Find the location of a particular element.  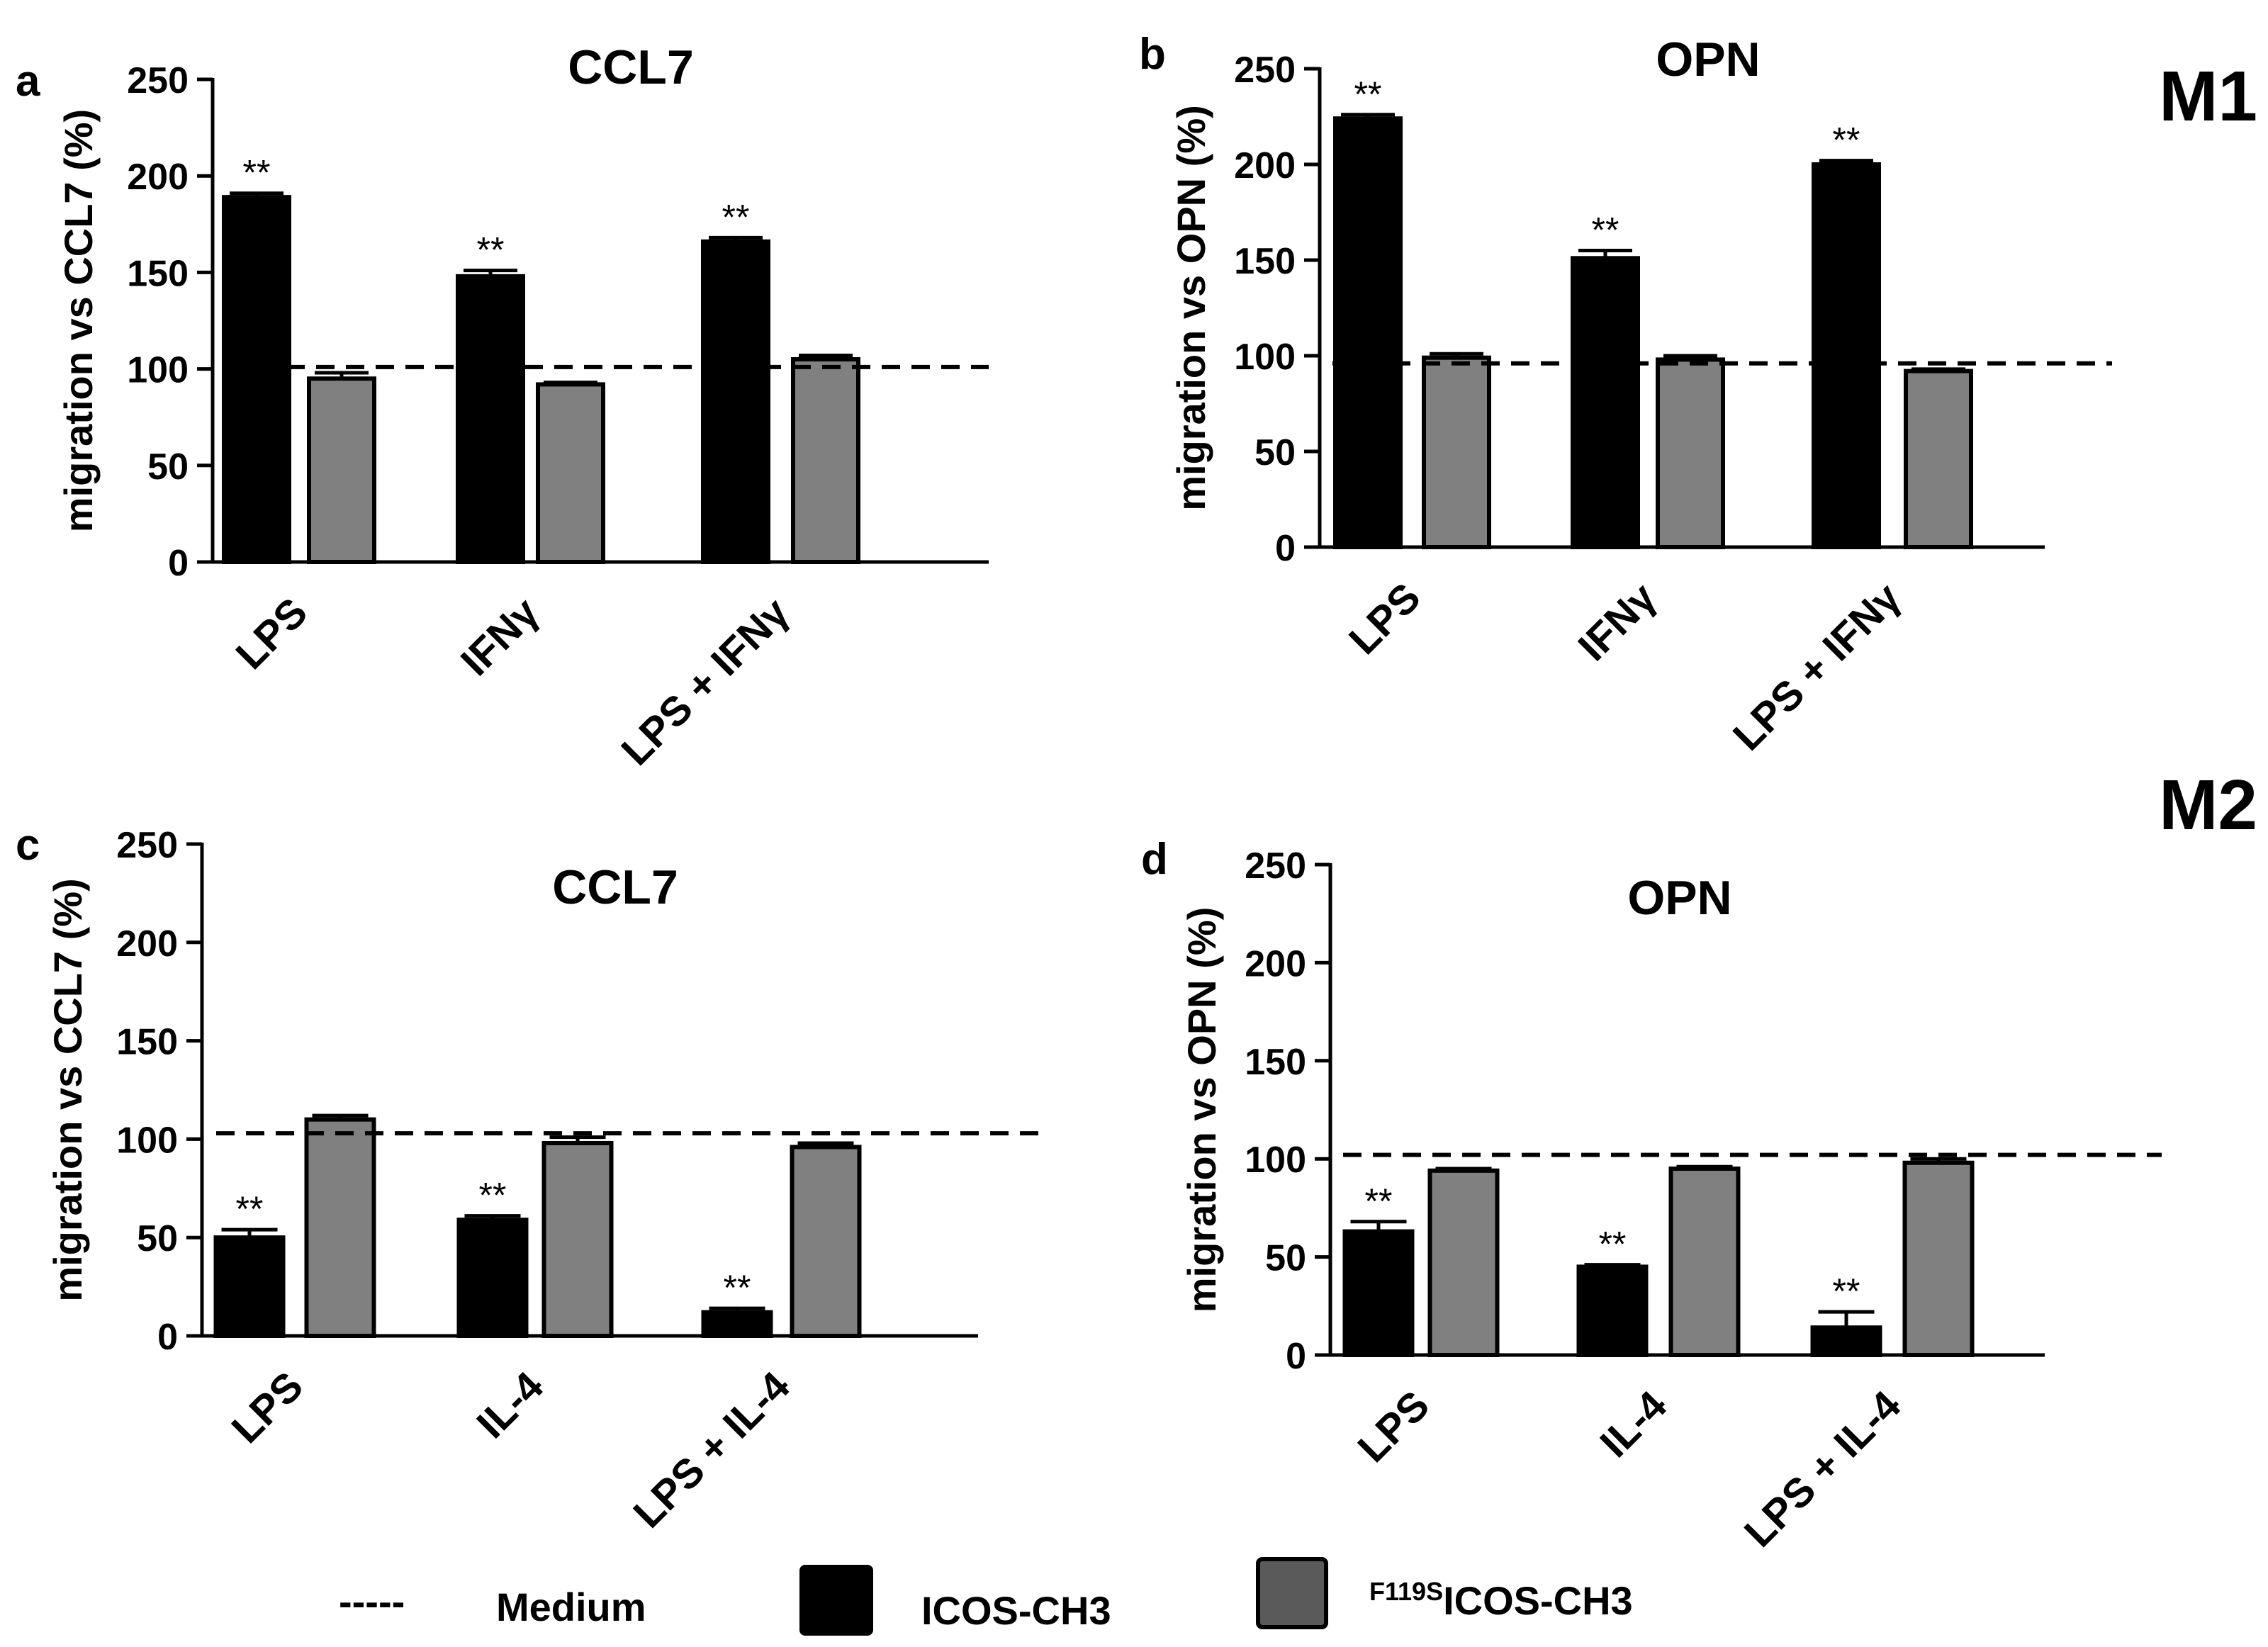

legend: ----- Medium ICOS-CH3 F119SICOS-CH3 is located at coordinates (986, 1596).